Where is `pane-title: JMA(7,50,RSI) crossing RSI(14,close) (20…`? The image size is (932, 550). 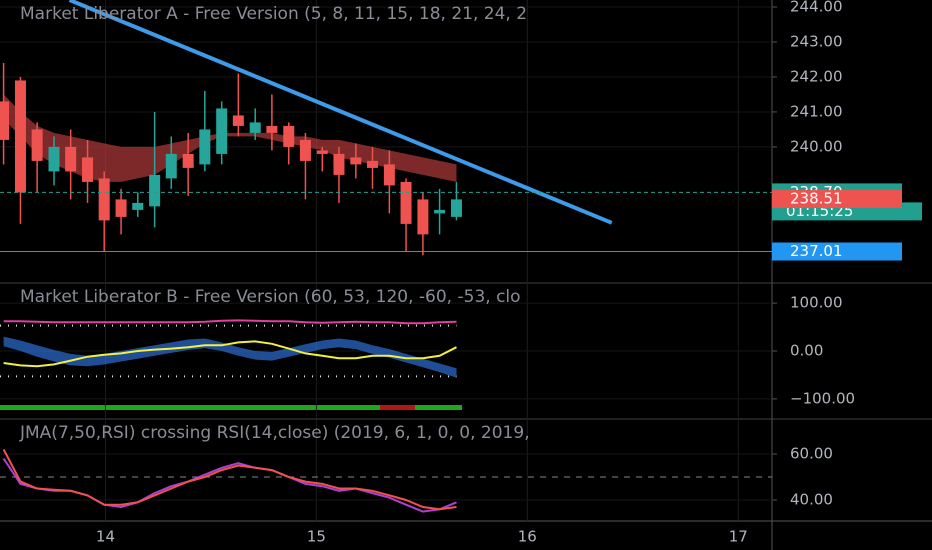
pane-title: JMA(7,50,RSI) crossing RSI(14,close) (20… is located at coordinates (274, 433).